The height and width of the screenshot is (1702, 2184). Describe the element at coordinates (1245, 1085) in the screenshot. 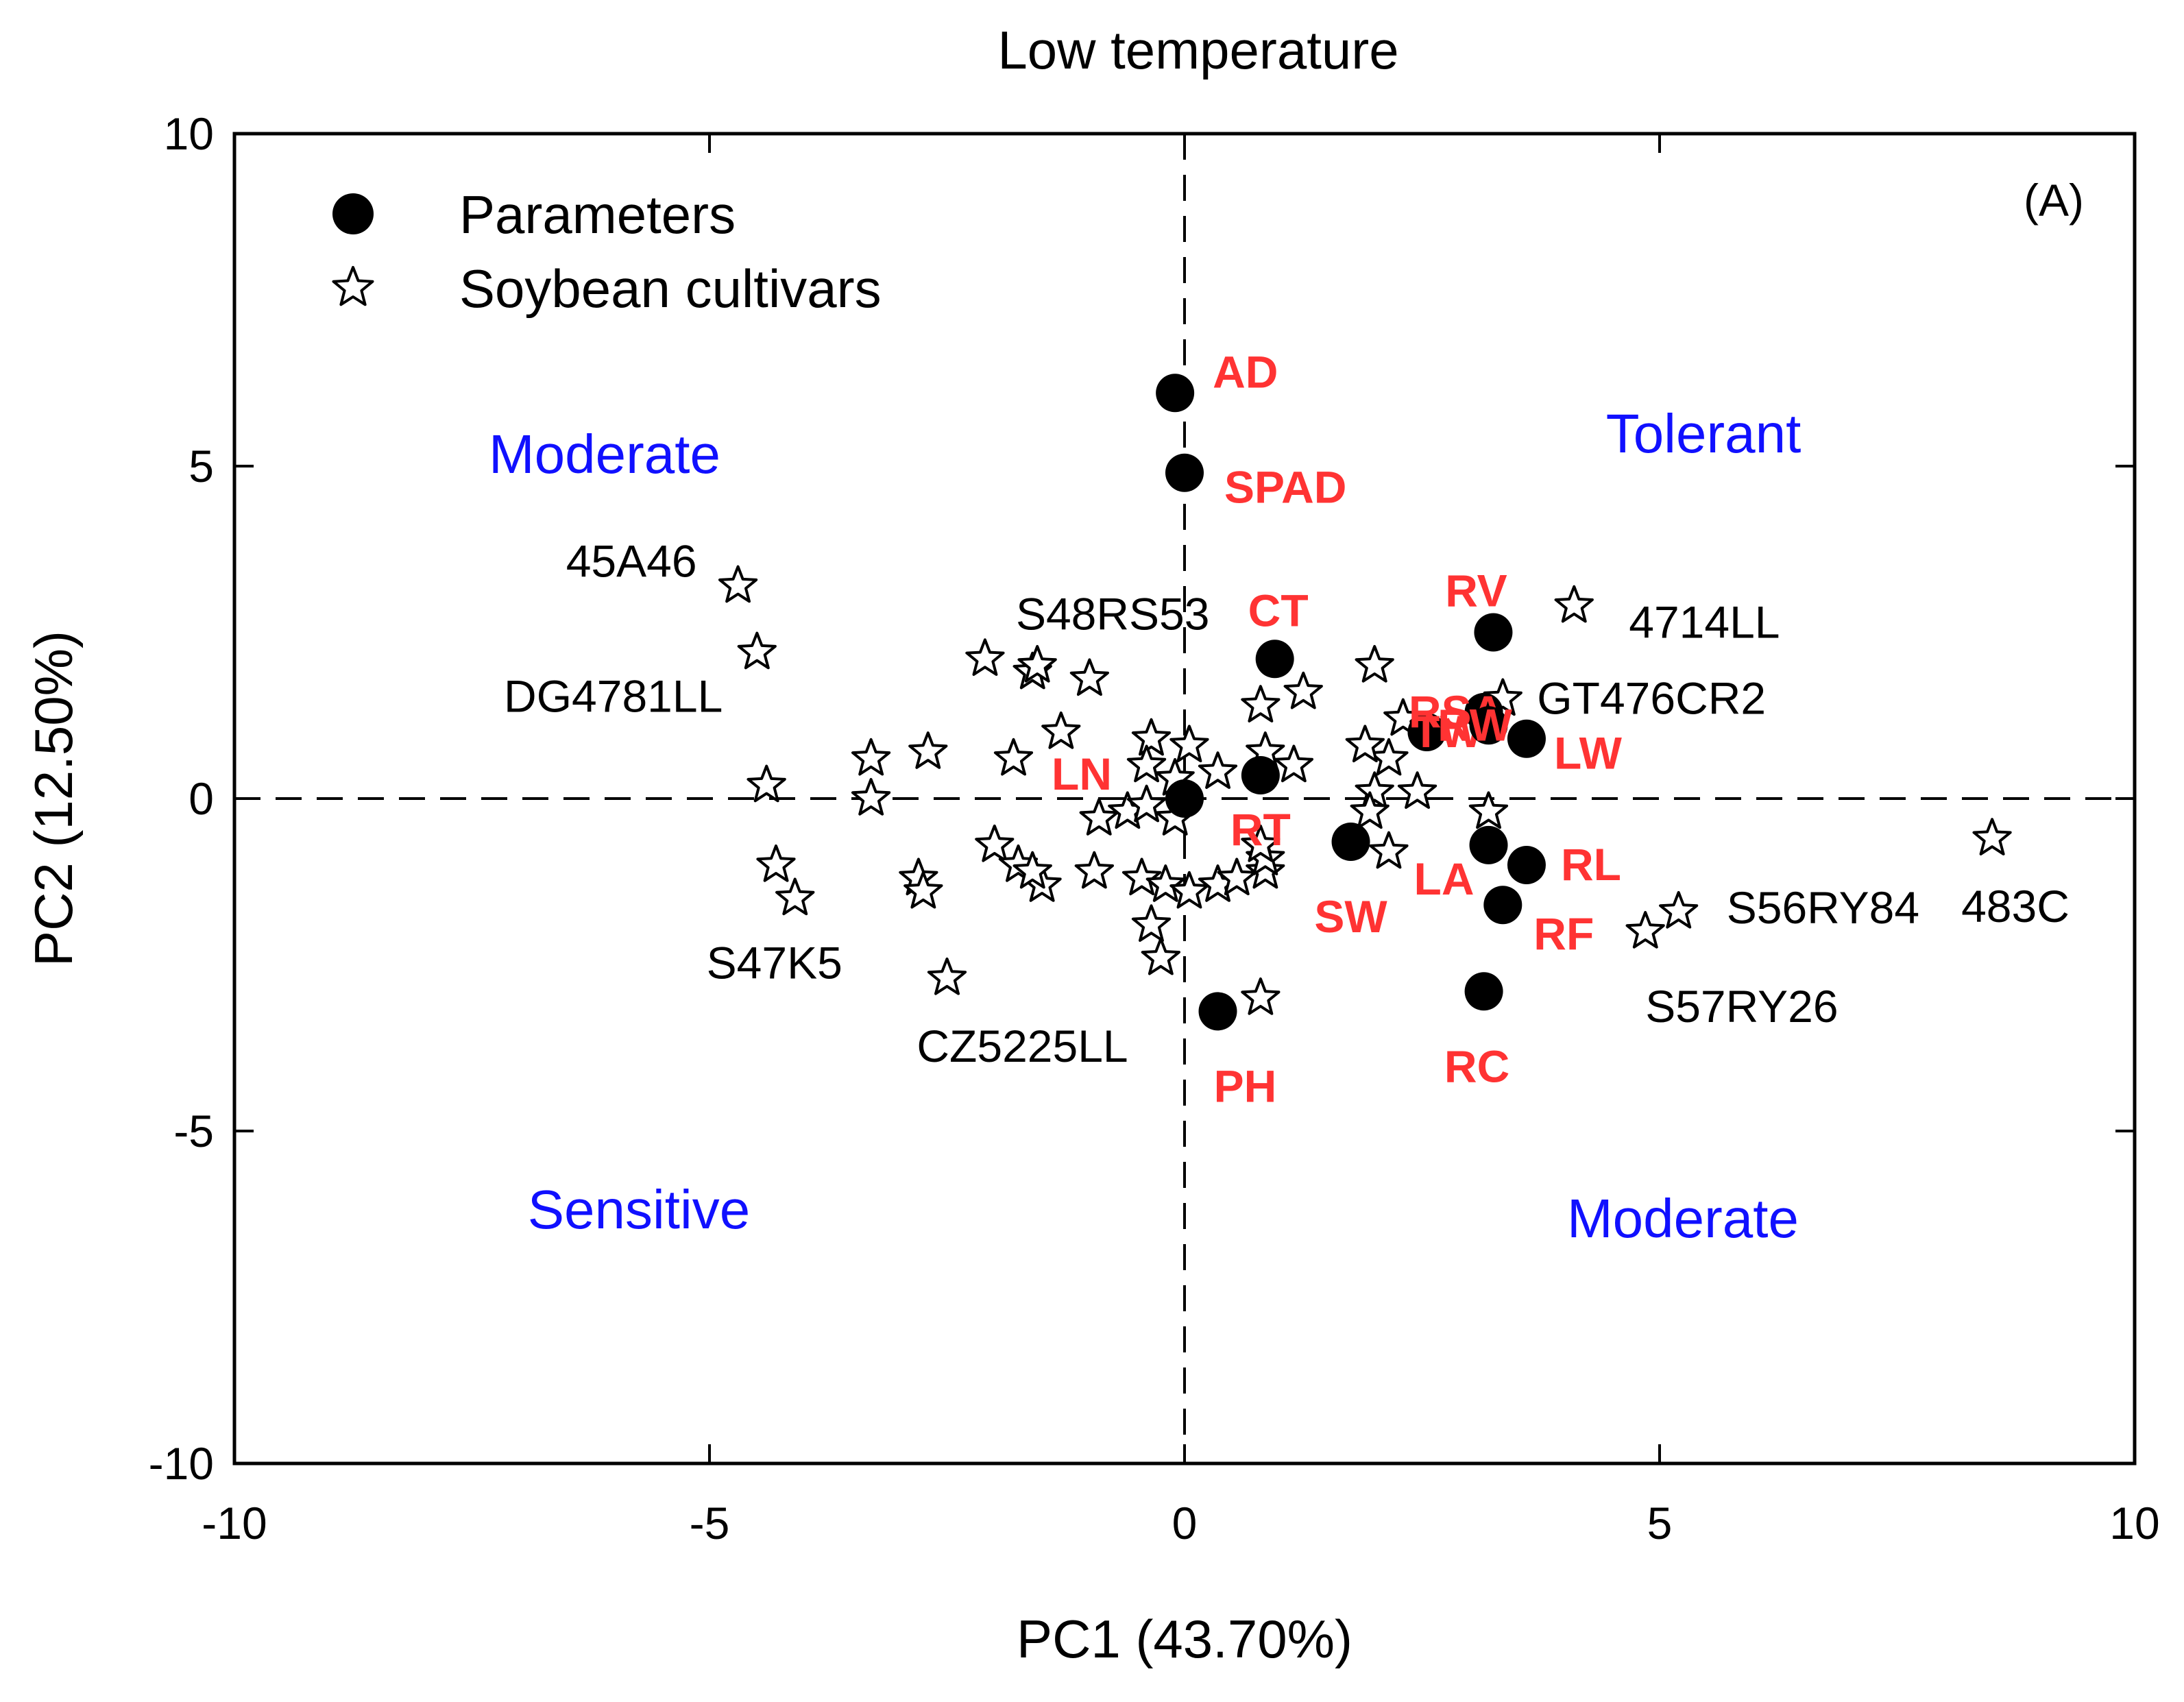

I see `parameter-label: PH` at that location.